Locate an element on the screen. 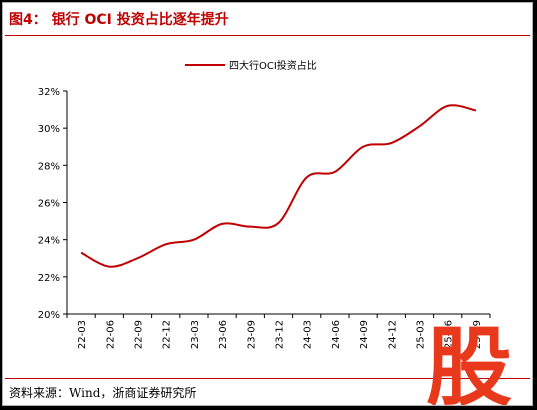  x-tick-label: 25-09 is located at coordinates (477, 334).